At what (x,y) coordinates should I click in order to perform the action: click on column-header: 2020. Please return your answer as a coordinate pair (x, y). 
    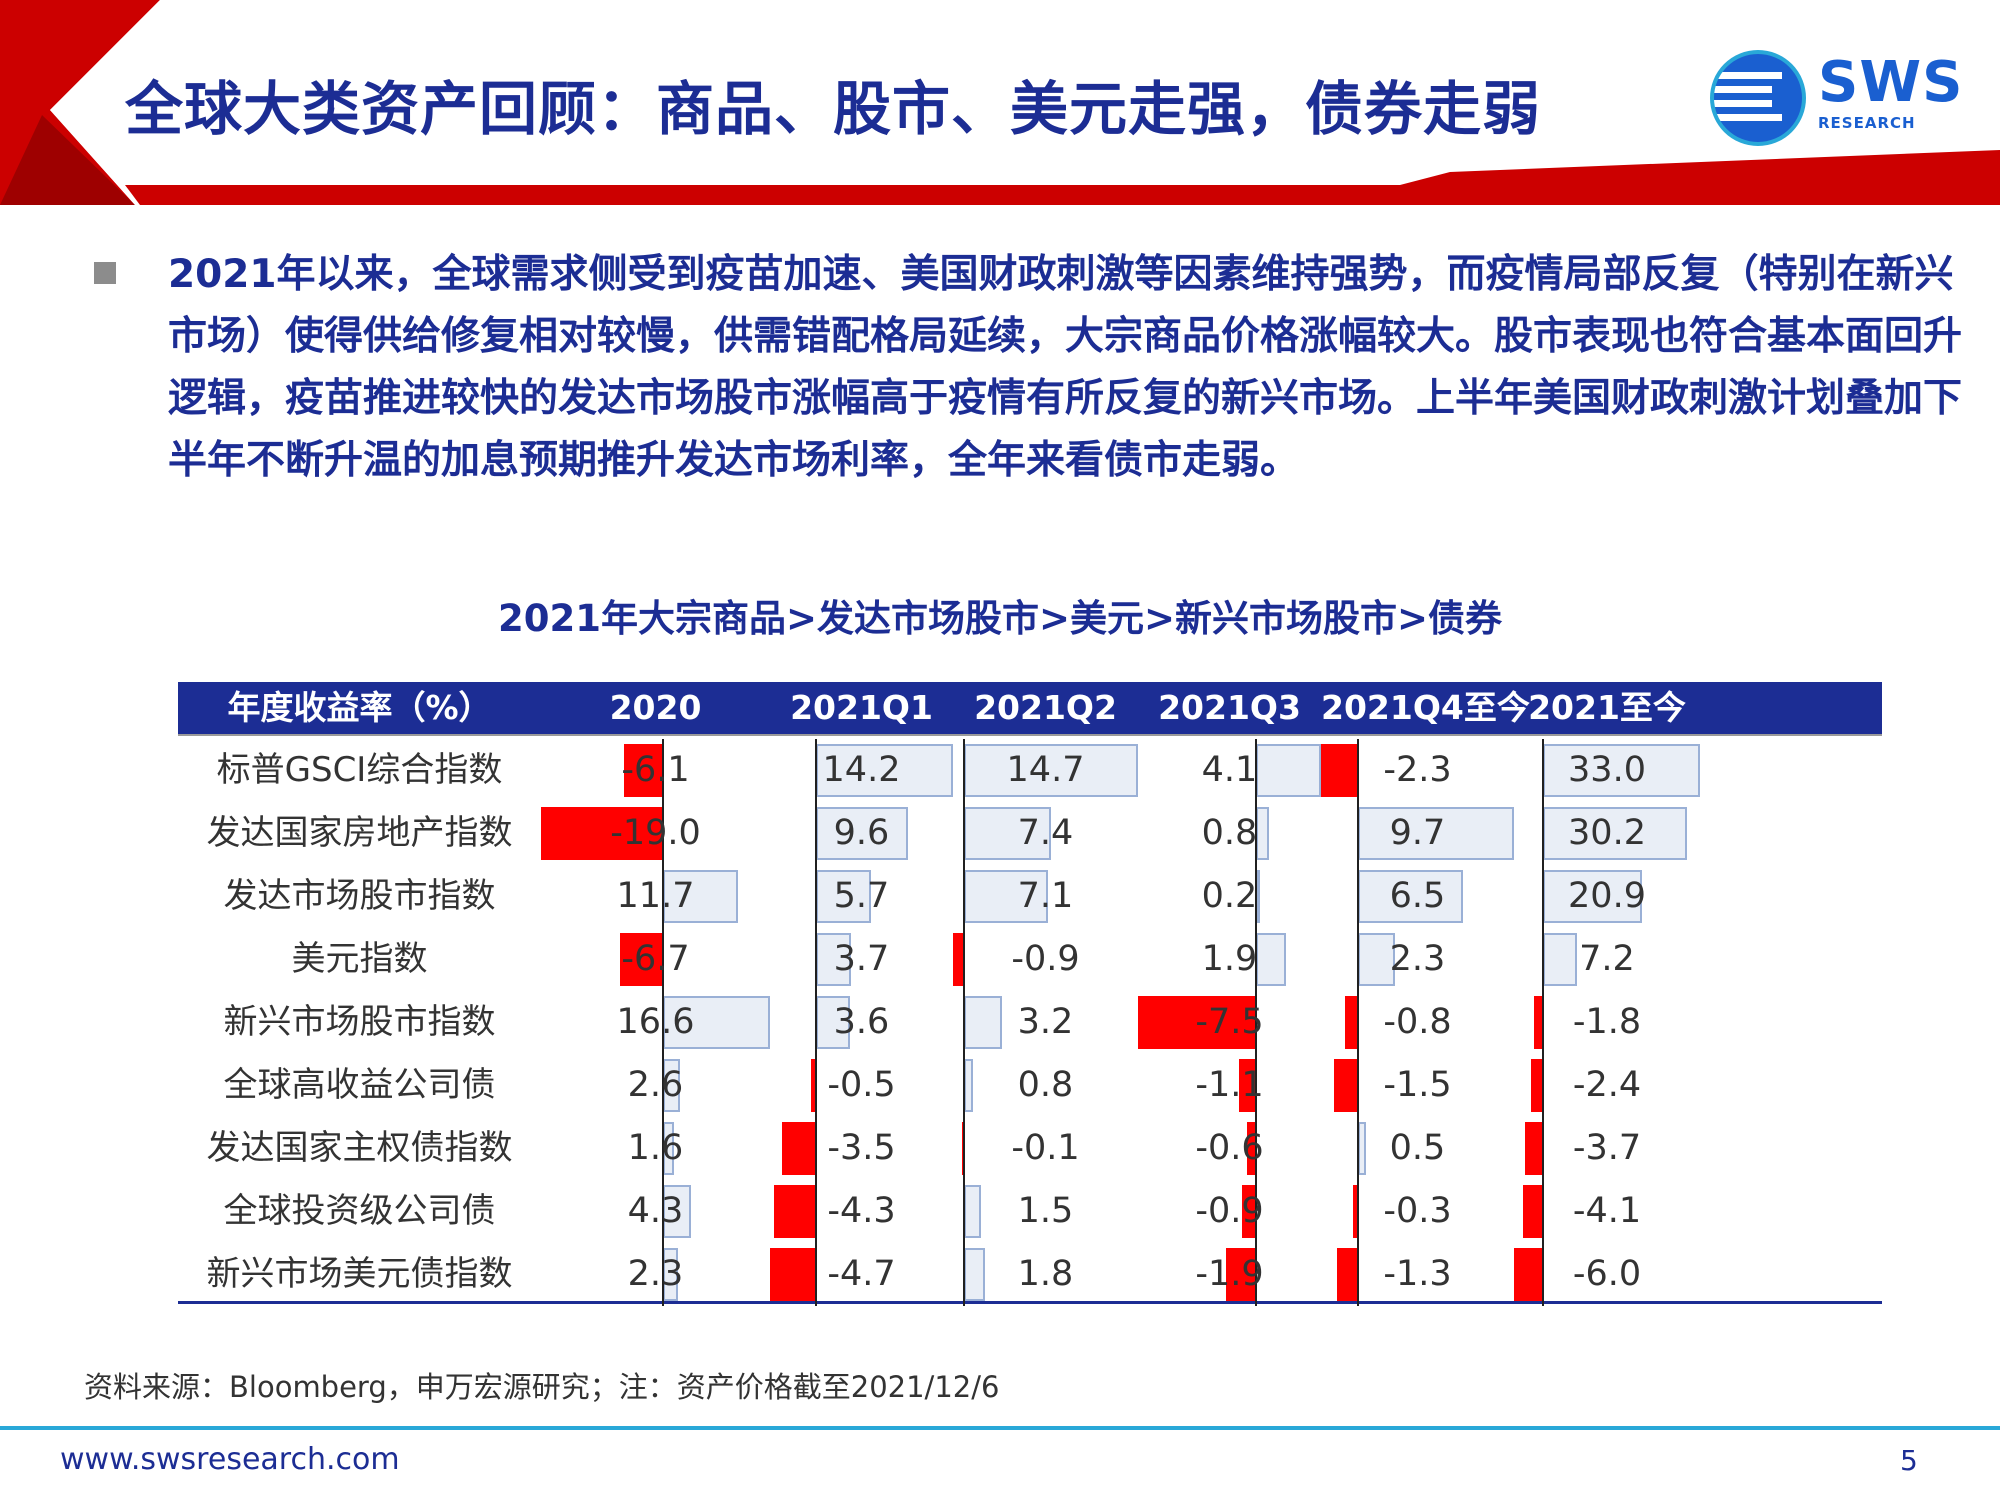
    Looking at the image, I should click on (655, 707).